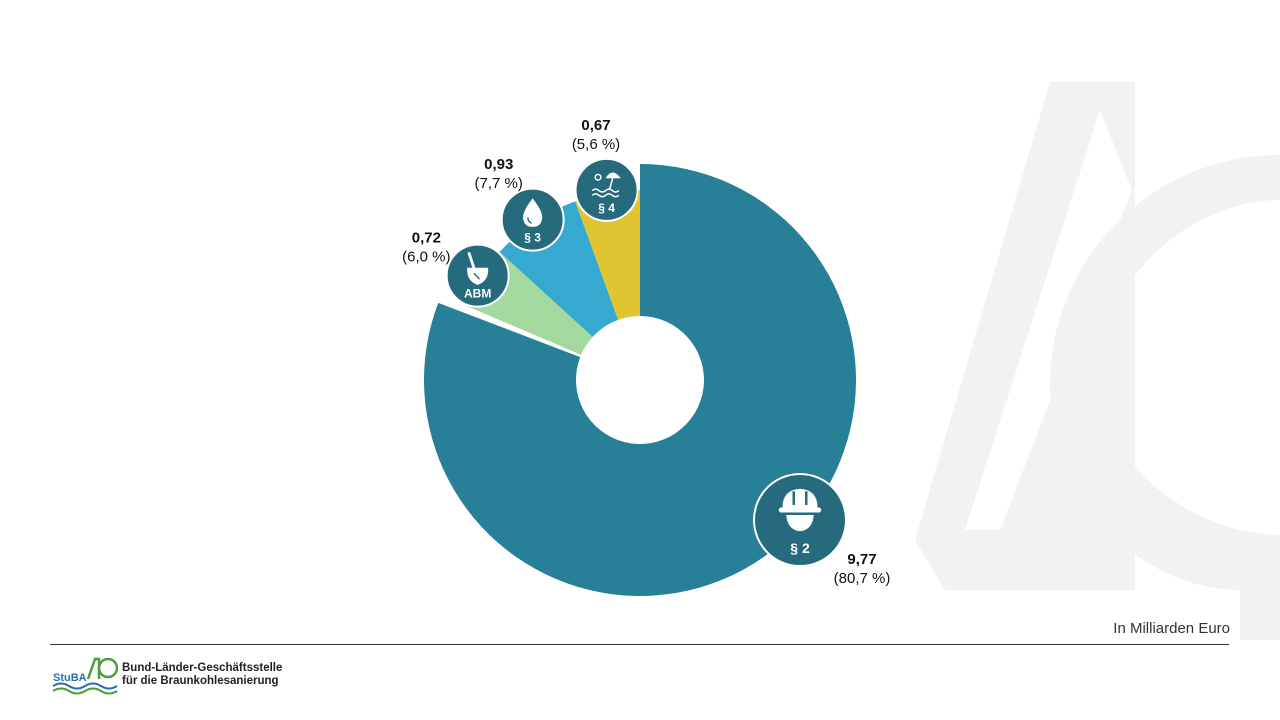 Image resolution: width=1280 pixels, height=720 pixels. What do you see at coordinates (498, 164) in the screenshot?
I see `value-label: 0,93` at bounding box center [498, 164].